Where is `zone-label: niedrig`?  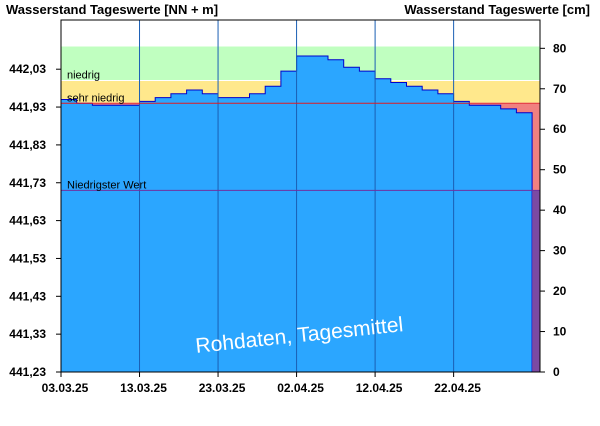 zone-label: niedrig is located at coordinates (83, 76).